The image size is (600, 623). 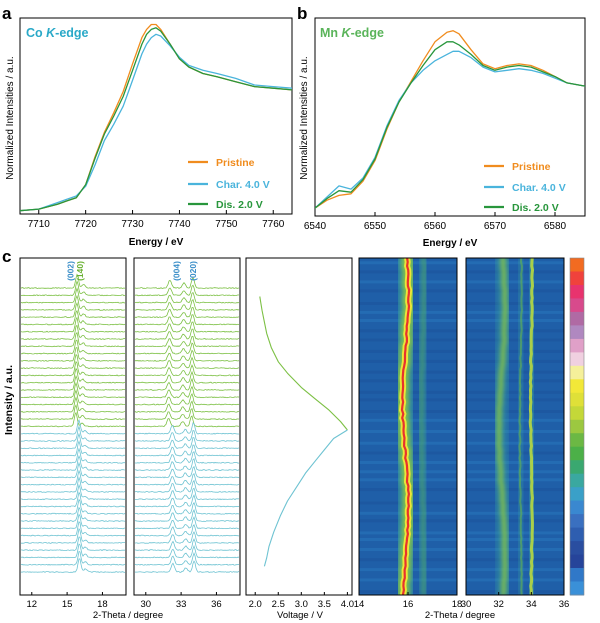 What do you see at coordinates (450, 129) in the screenshot?
I see `b-line-charge` at bounding box center [450, 129].